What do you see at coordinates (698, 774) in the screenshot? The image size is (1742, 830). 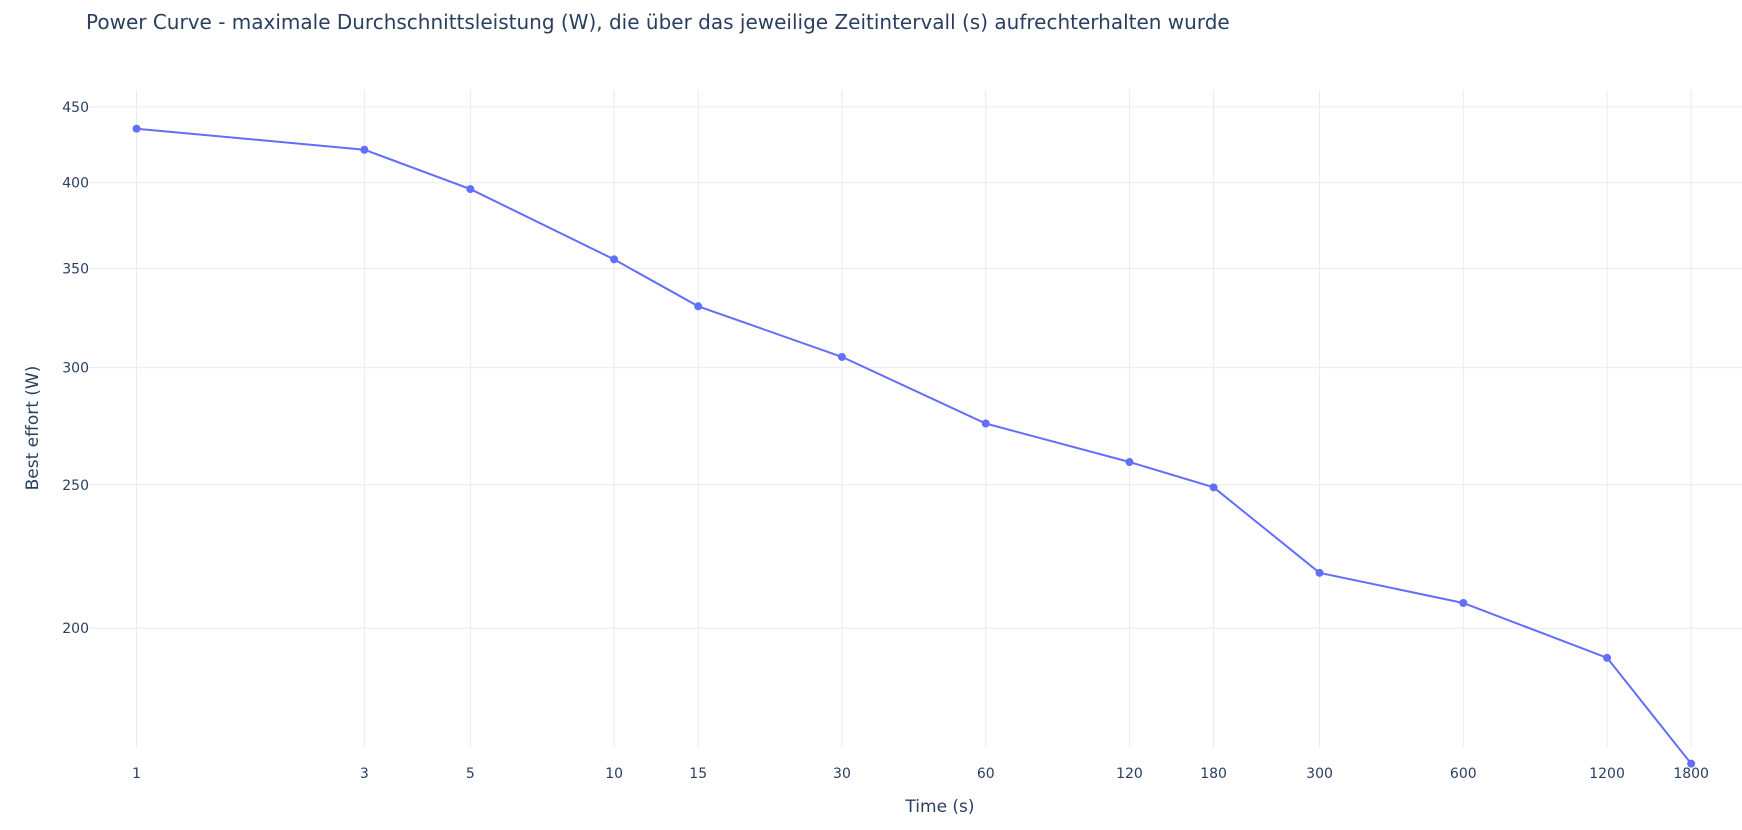 I see `x-tick-label: 15` at bounding box center [698, 774].